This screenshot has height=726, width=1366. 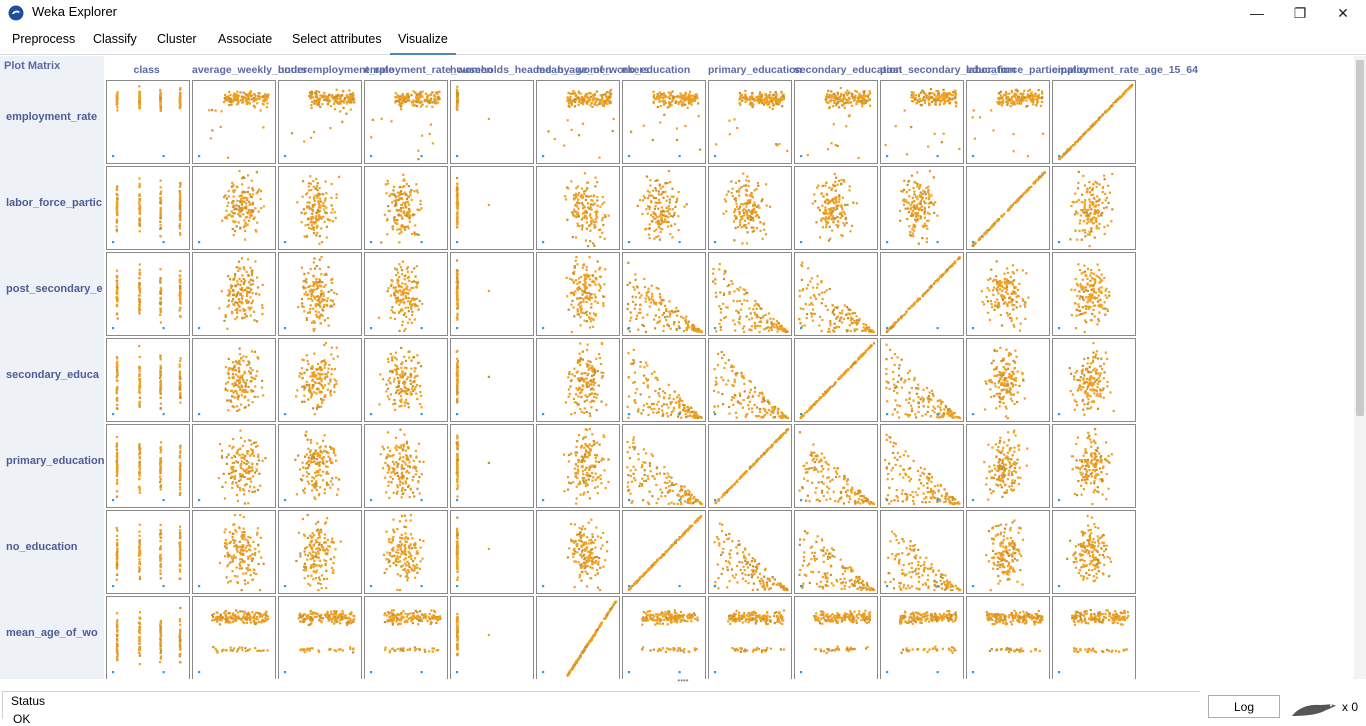 I want to click on tab-classify: Classify, so click(x=115, y=40).